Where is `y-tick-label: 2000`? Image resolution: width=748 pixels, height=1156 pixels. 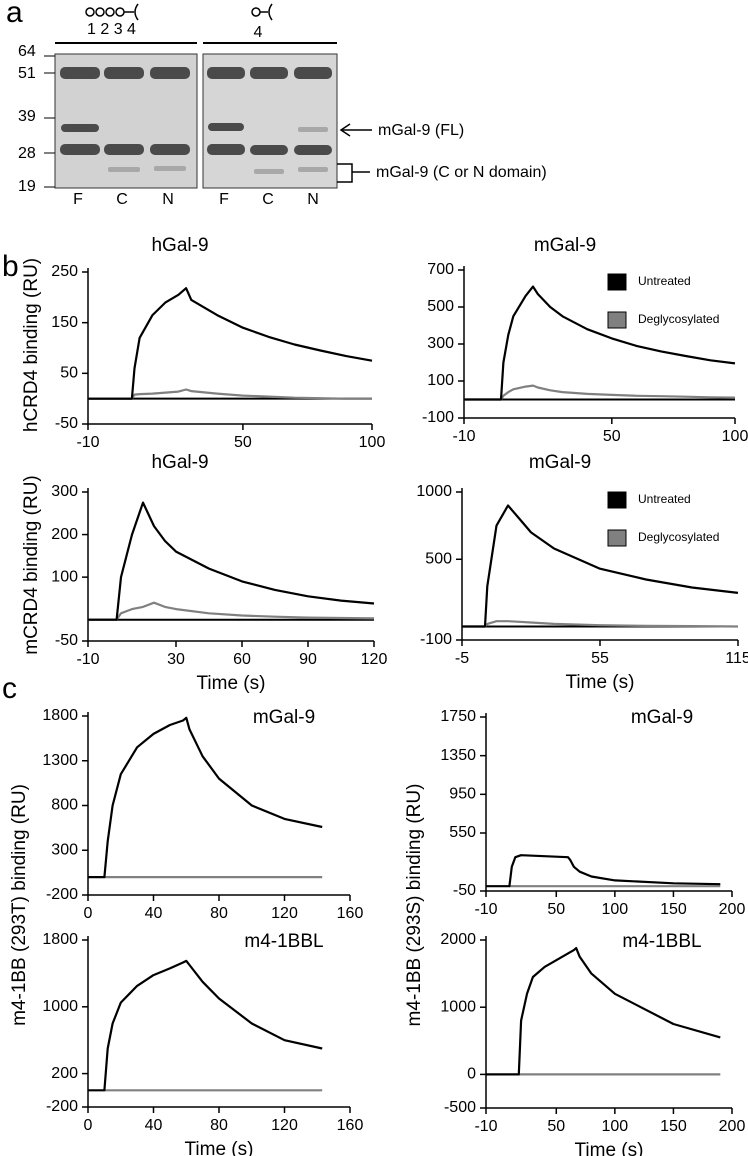
y-tick-label: 2000 is located at coordinates (458, 939).